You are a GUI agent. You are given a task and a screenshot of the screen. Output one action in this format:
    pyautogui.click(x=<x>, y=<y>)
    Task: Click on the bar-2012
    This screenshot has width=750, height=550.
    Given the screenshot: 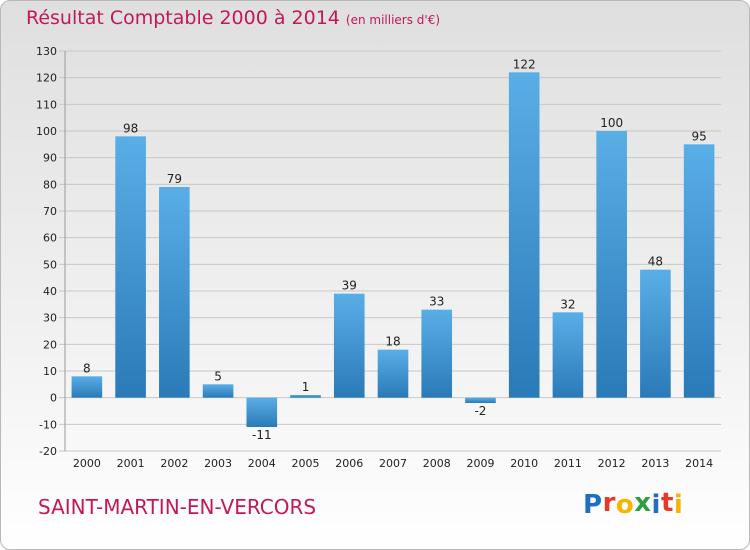 What is the action you would take?
    pyautogui.click(x=611, y=264)
    